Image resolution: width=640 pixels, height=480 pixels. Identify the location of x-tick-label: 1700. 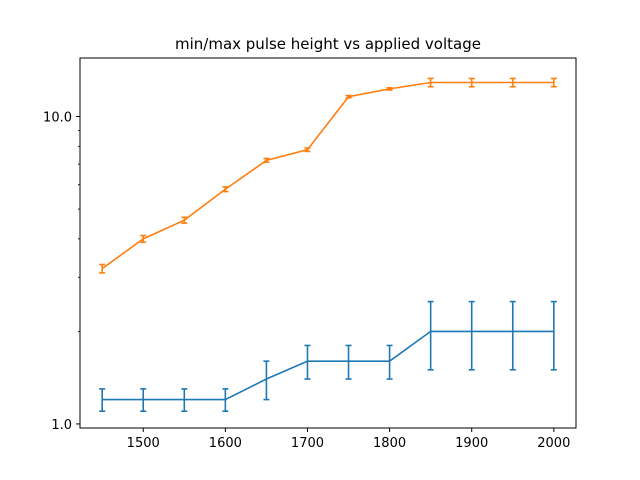
(307, 443).